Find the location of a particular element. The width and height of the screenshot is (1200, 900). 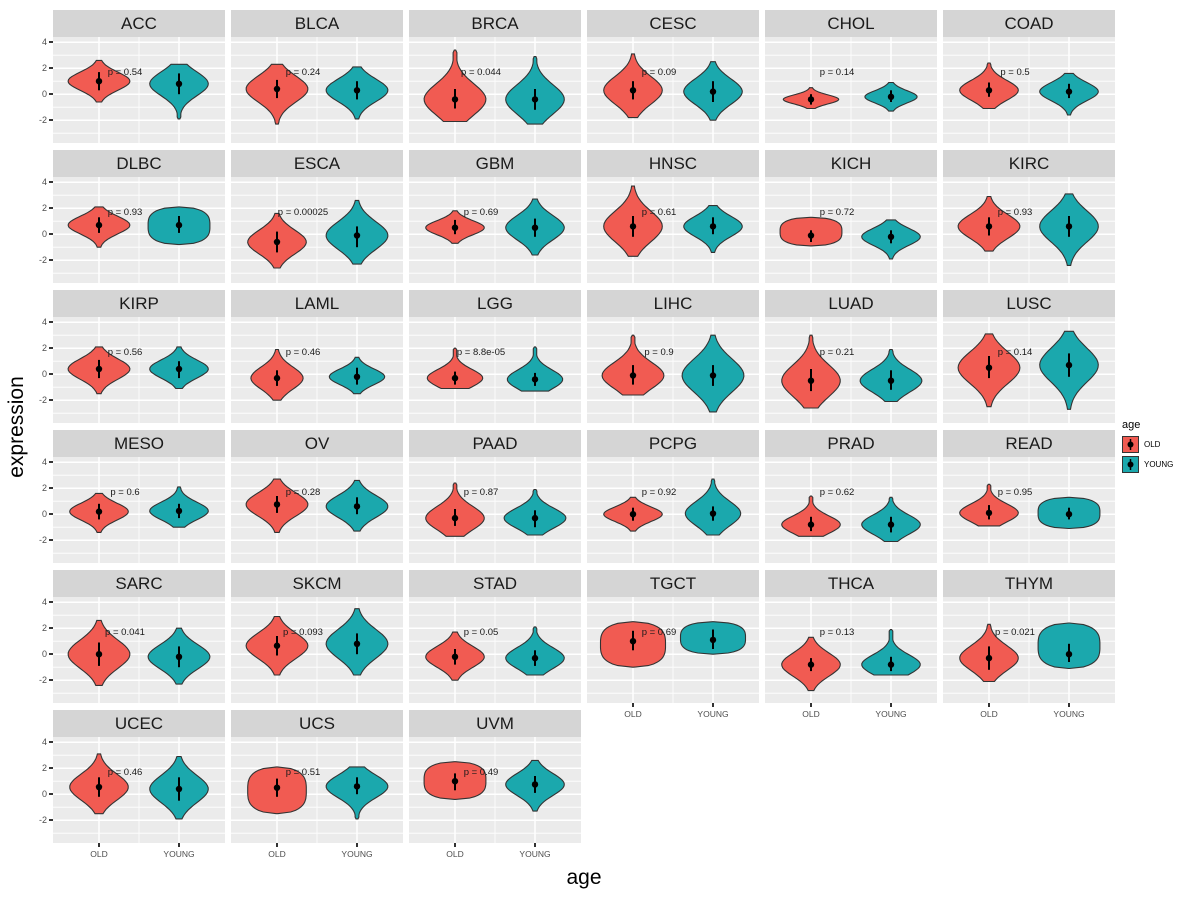

facet-title: UCEC is located at coordinates (139, 723).